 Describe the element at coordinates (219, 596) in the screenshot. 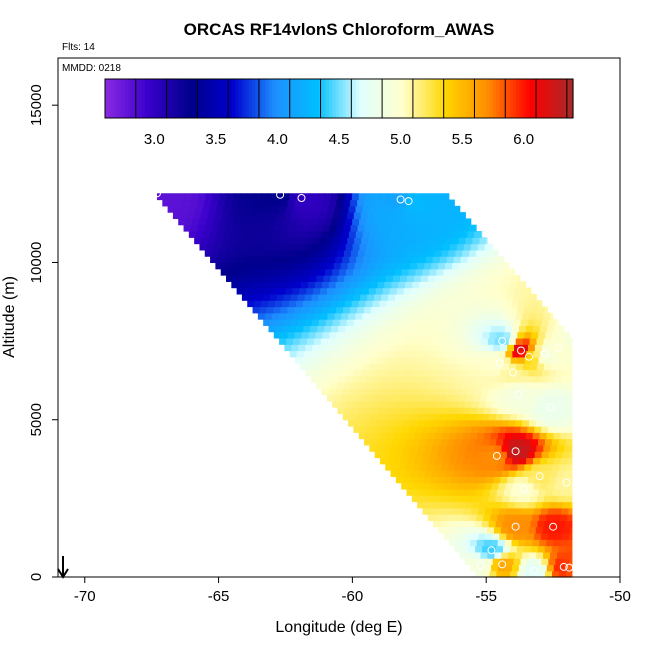

I see `x-tick-label: -65` at that location.